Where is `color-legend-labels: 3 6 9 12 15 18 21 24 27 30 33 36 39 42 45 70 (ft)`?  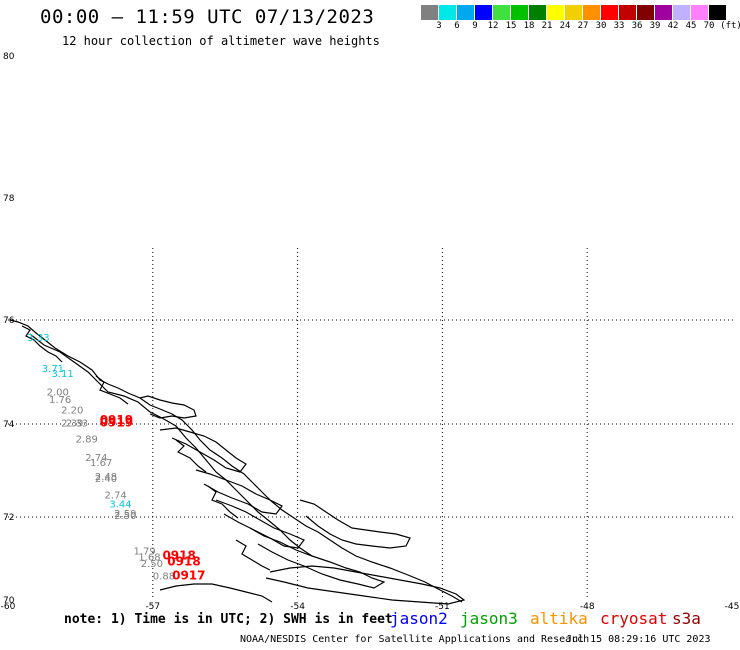
color-legend-labels: 3 6 9 12 15 18 21 24 27 30 33 36 39 42 45 70 (ft) is located at coordinates (580, 28).